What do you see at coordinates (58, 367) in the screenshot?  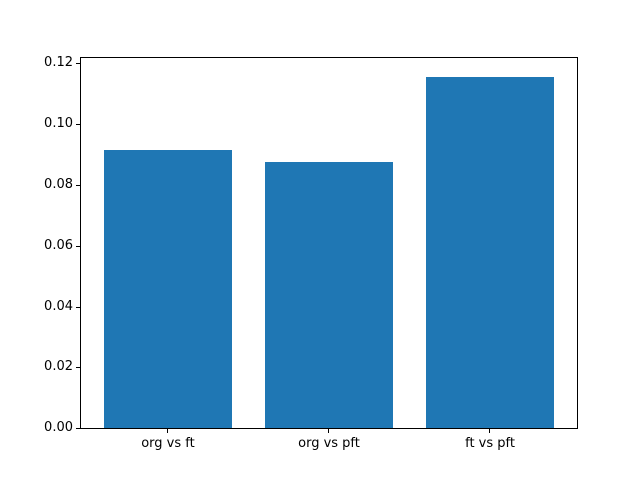 I see `y-axis-tick-label: 0.02` at bounding box center [58, 367].